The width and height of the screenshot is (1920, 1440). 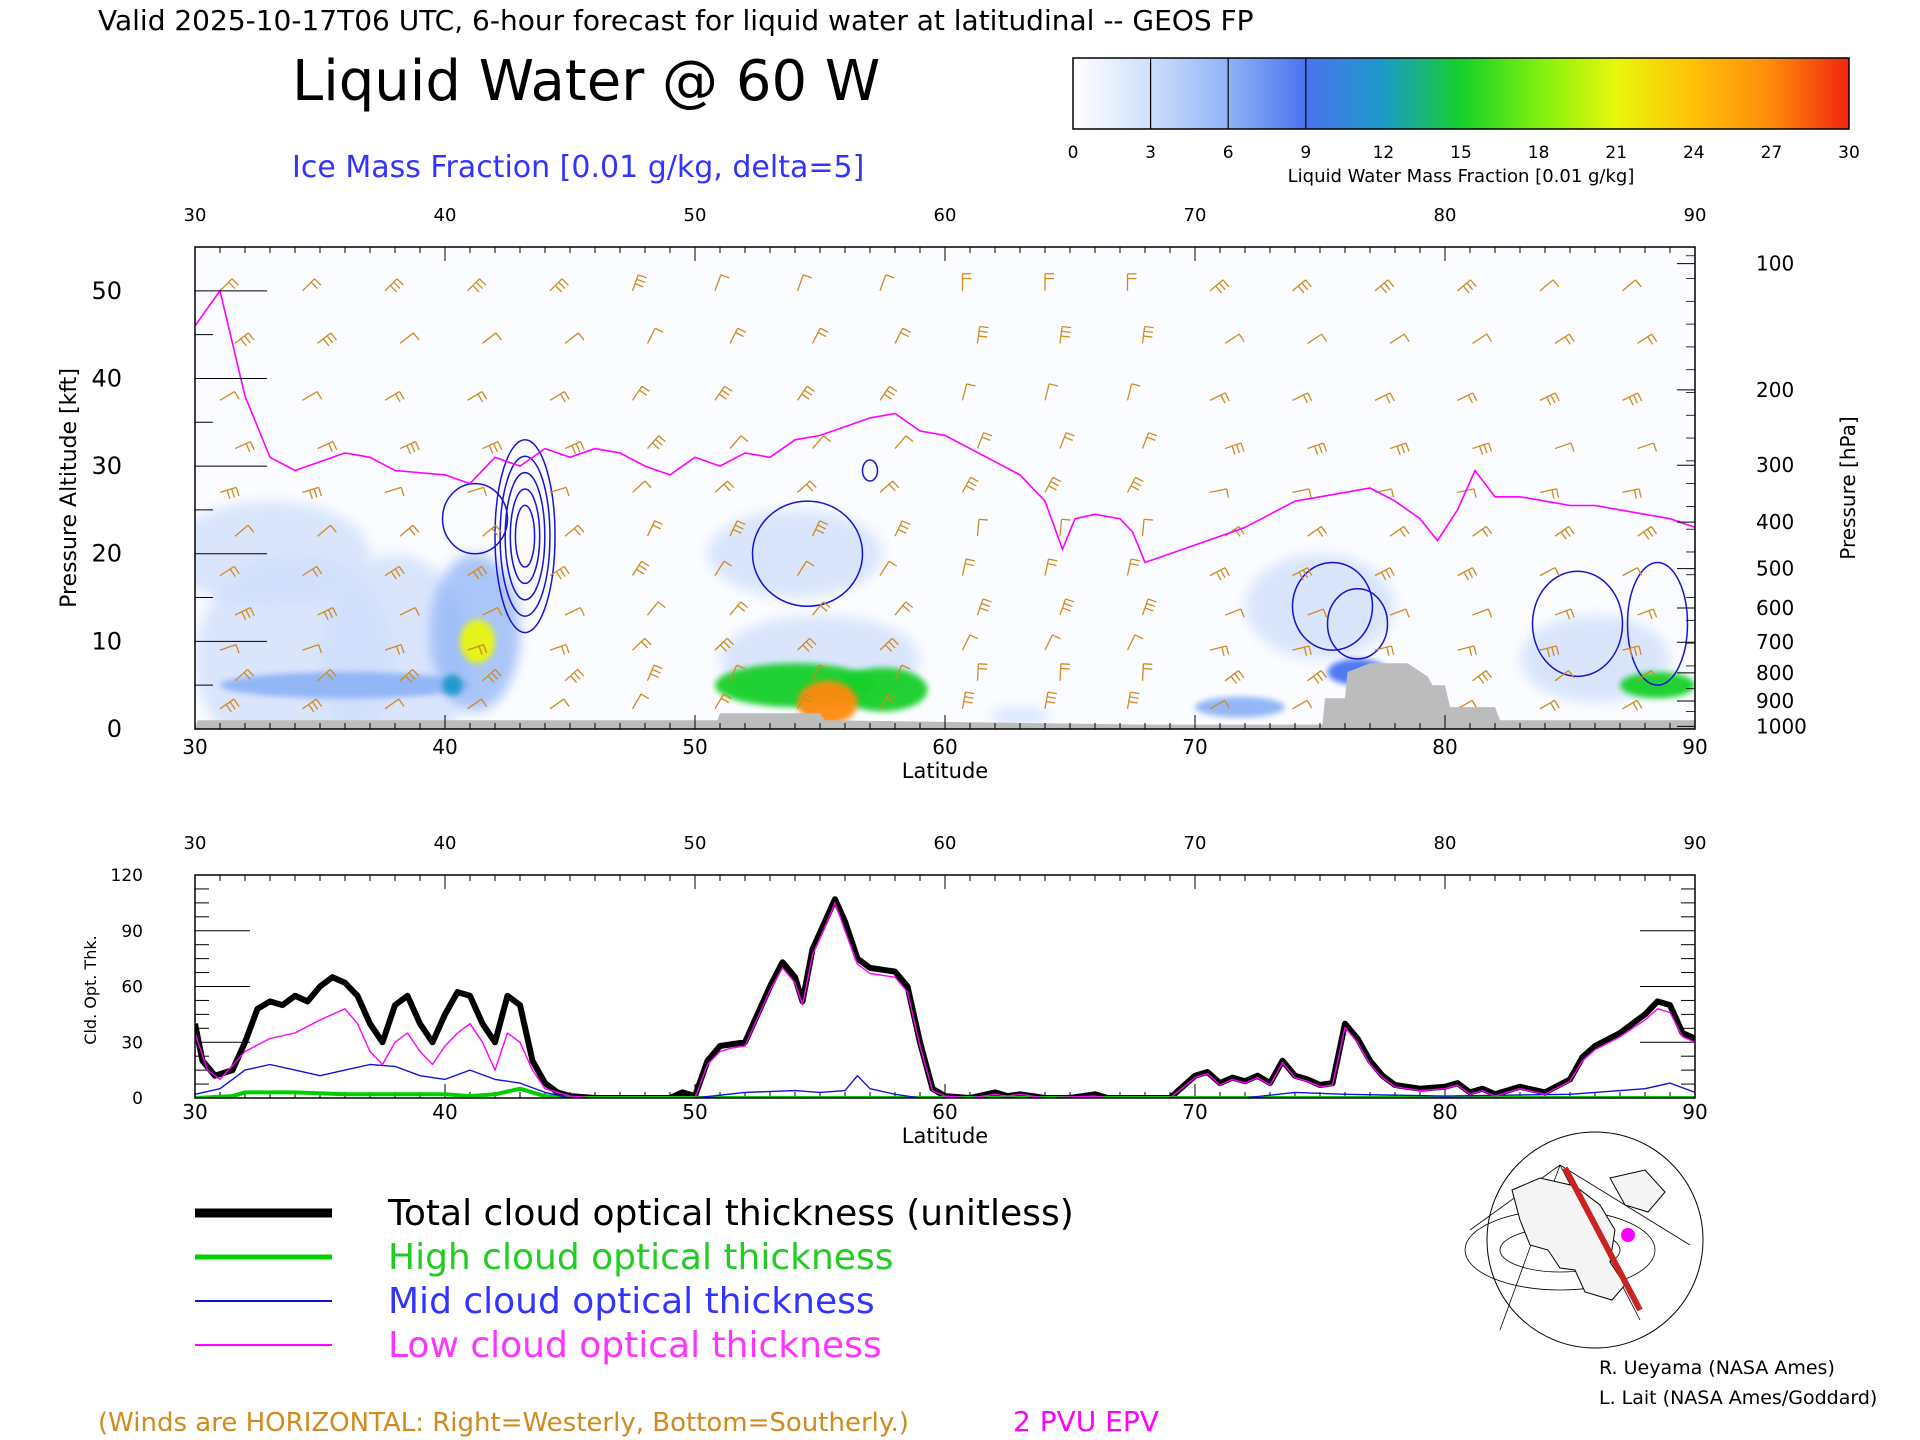 I want to click on optical-thickness-frame, so click(x=945, y=986).